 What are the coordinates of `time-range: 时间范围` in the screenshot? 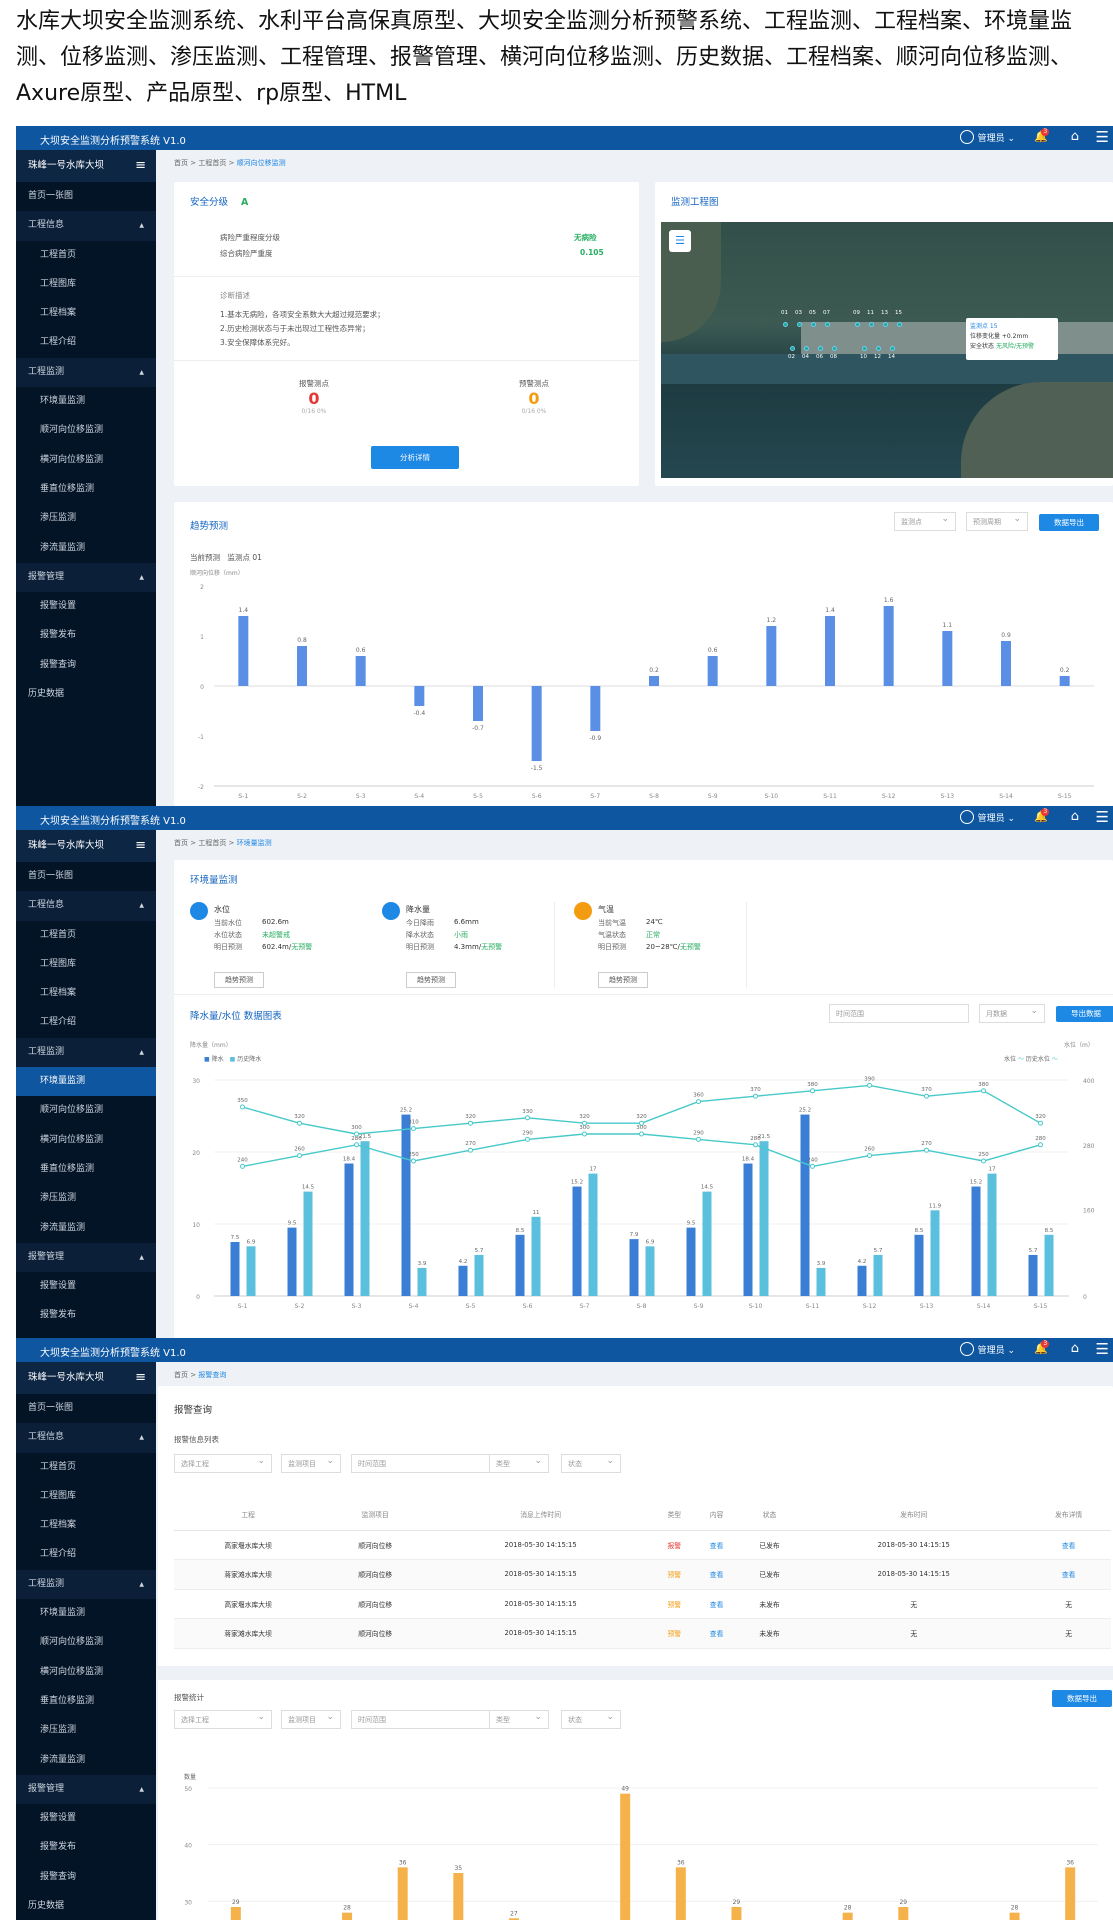 It's located at (899, 1013).